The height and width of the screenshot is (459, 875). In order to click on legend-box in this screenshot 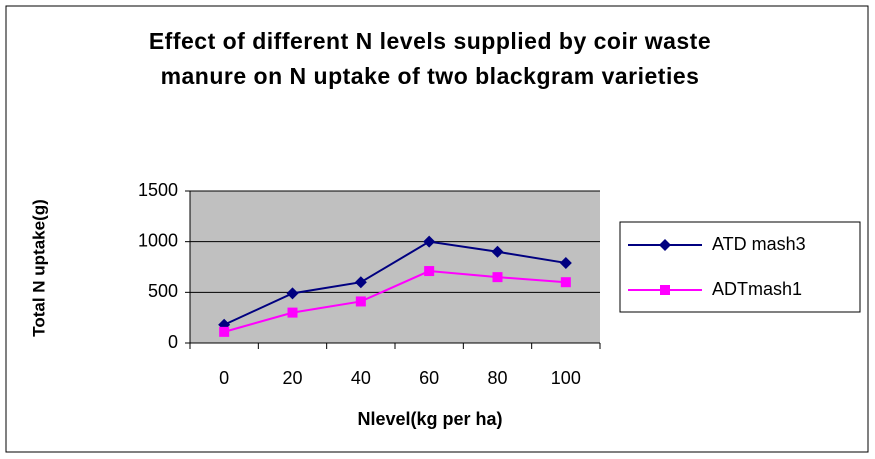, I will do `click(740, 267)`.